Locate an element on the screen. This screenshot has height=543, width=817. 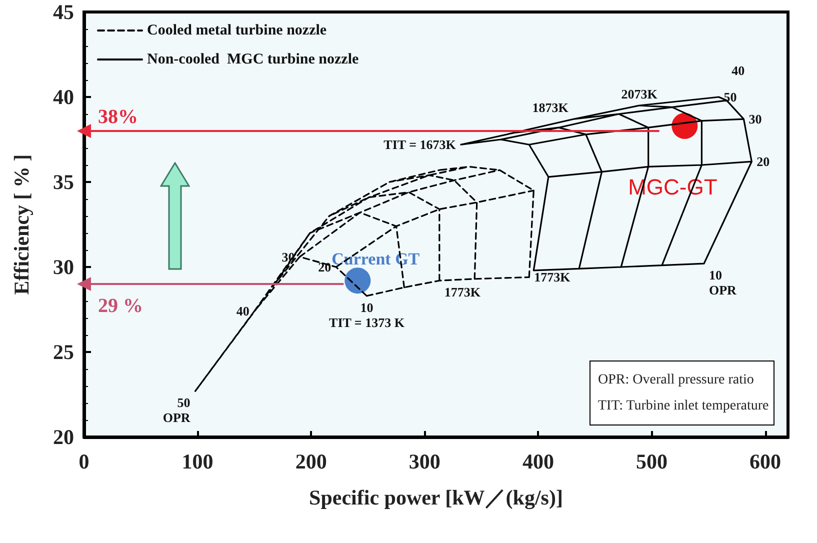
point is located at coordinates (357, 281).